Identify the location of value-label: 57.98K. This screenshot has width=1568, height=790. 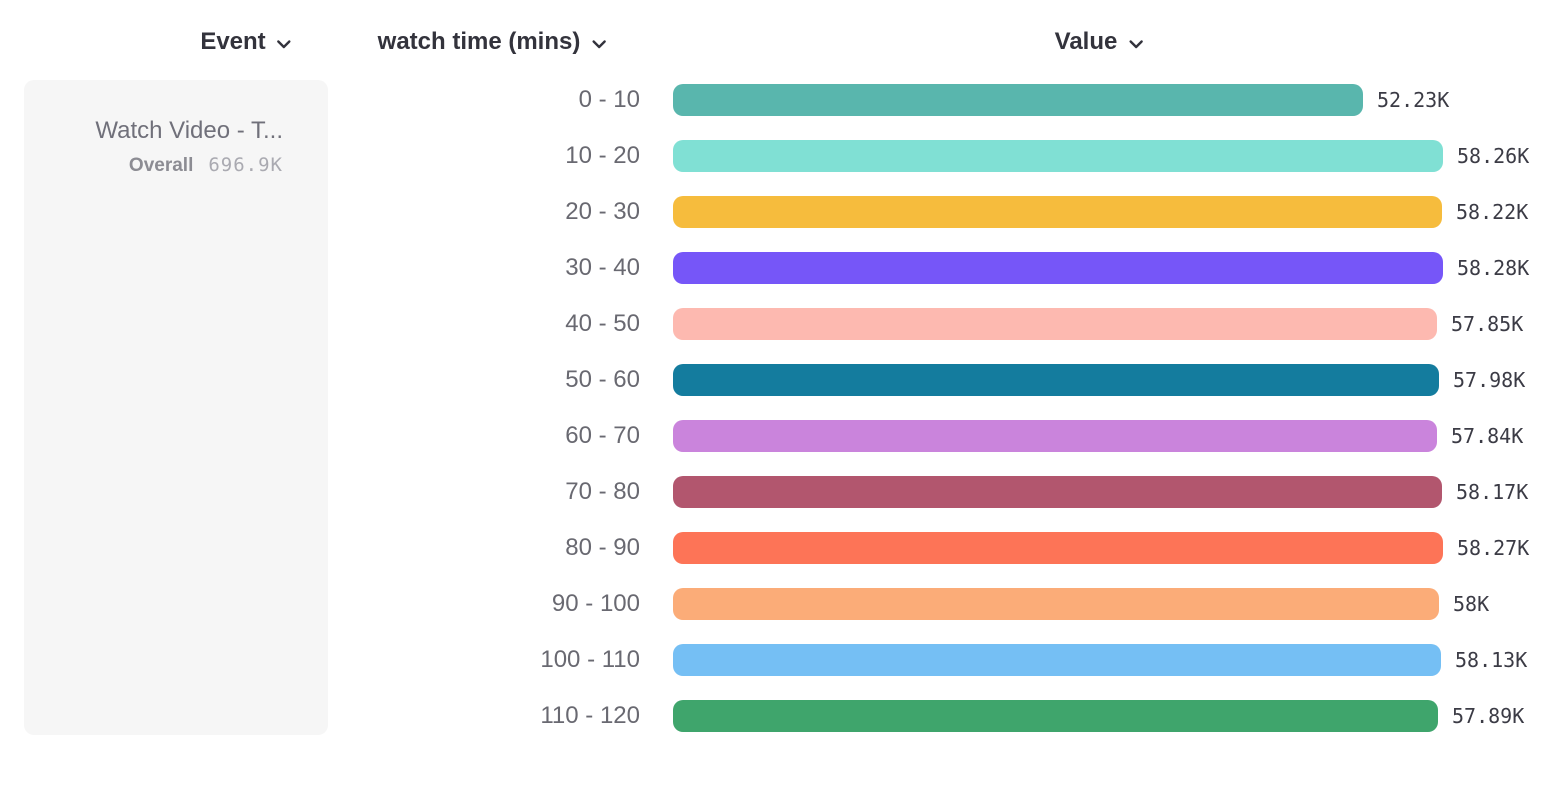
(1489, 380).